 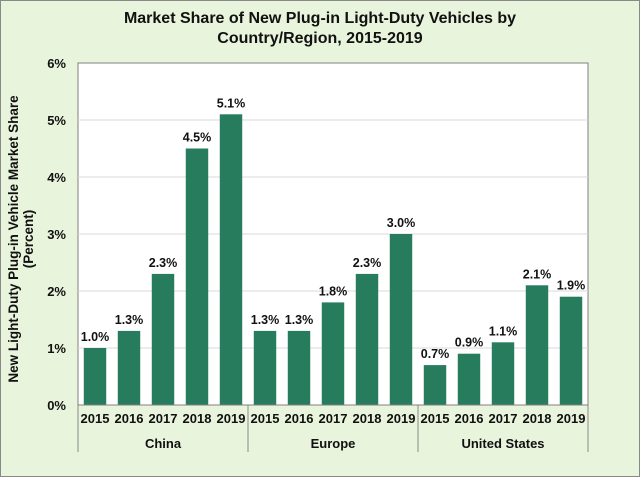 What do you see at coordinates (333, 443) in the screenshot?
I see `group-label: Europe` at bounding box center [333, 443].